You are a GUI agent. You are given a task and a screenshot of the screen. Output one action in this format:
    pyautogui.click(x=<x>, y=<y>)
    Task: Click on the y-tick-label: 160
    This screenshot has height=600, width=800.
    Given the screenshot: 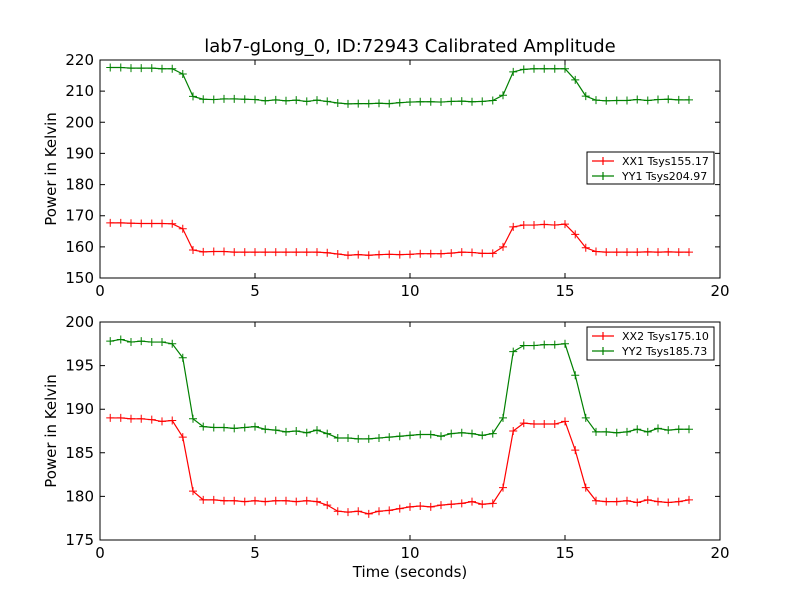 What is the action you would take?
    pyautogui.click(x=79, y=247)
    